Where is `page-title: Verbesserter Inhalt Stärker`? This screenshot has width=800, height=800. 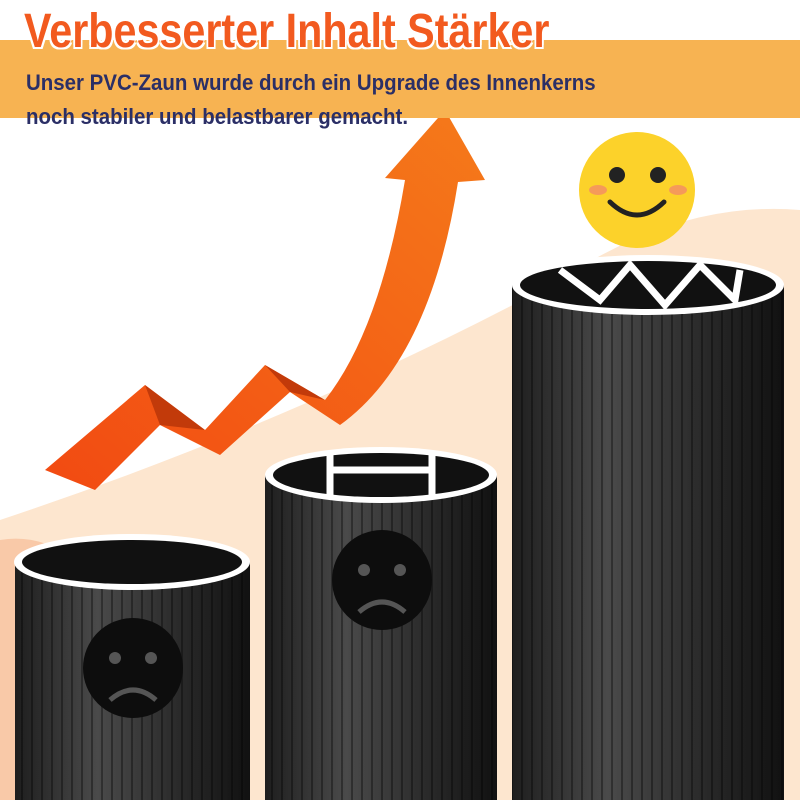 page-title: Verbesserter Inhalt Stärker is located at coordinates (287, 31).